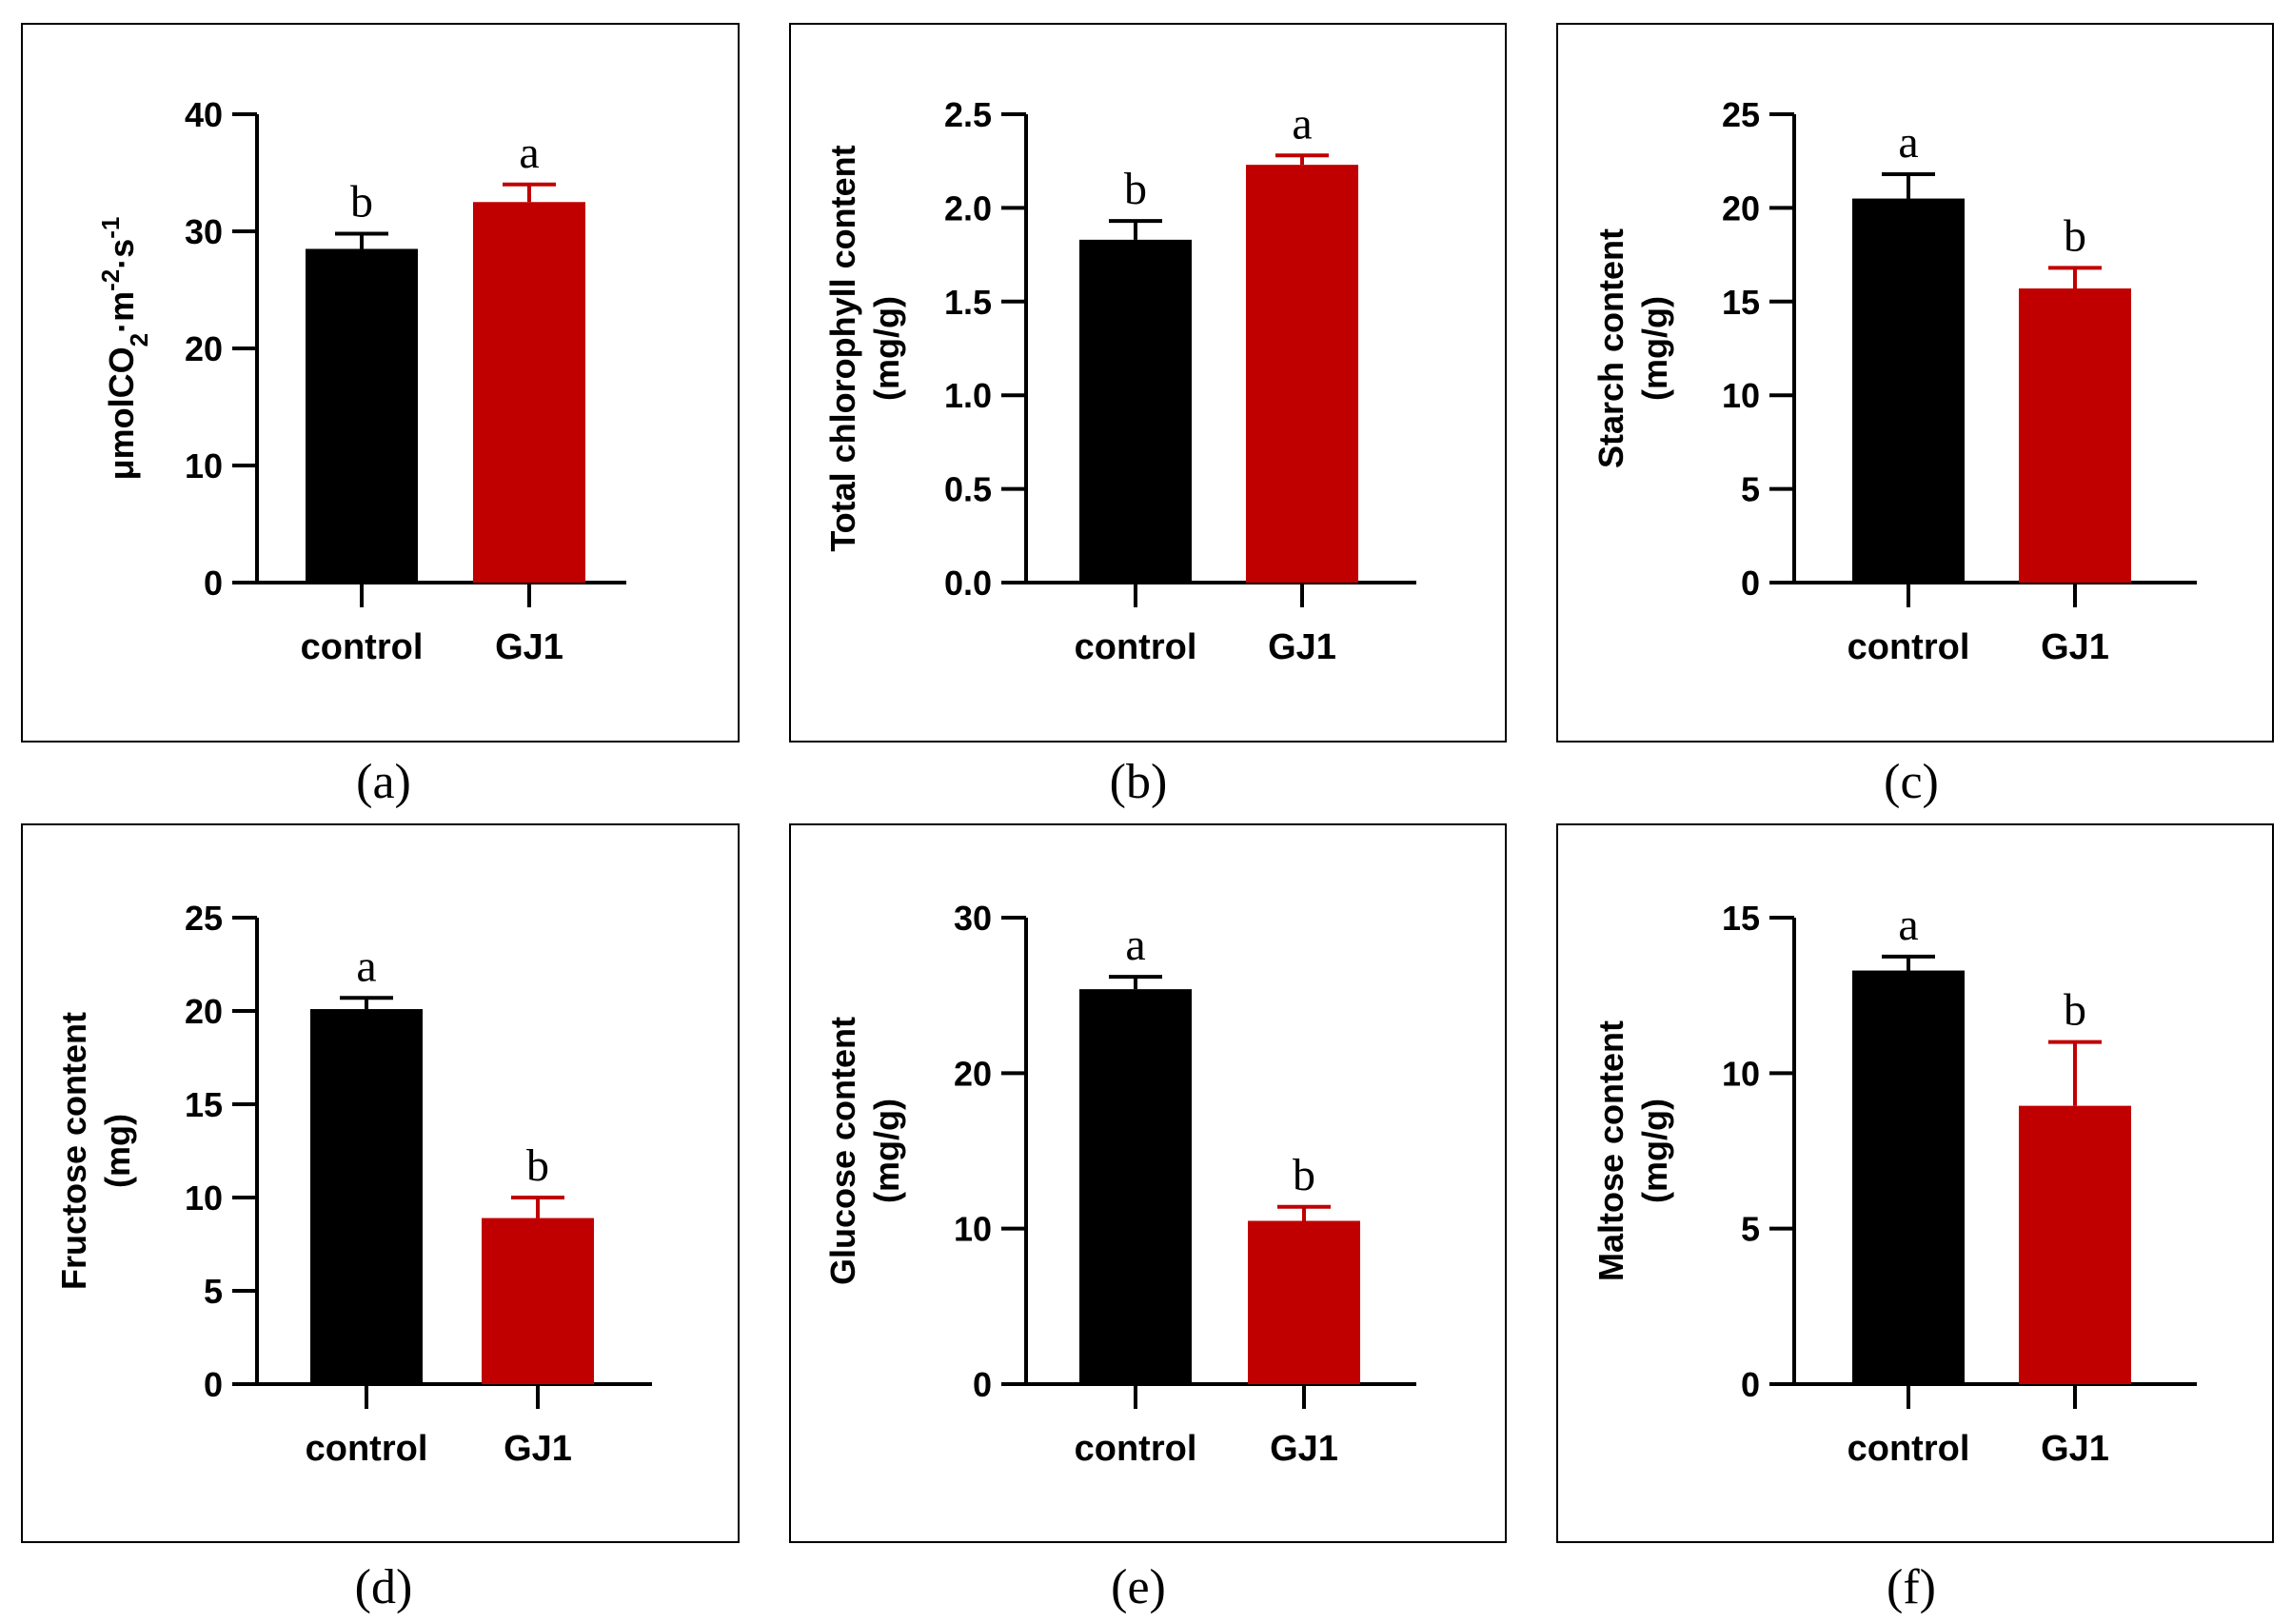  What do you see at coordinates (384, 1587) in the screenshot?
I see `panel-caption: (d)` at bounding box center [384, 1587].